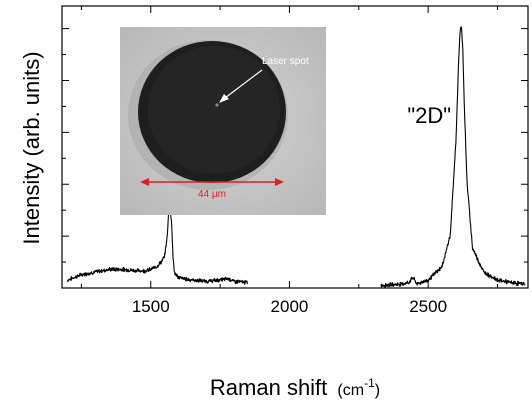 Image resolution: width=532 pixels, height=408 pixels. What do you see at coordinates (212, 182) in the screenshot?
I see `scale-bar` at bounding box center [212, 182].